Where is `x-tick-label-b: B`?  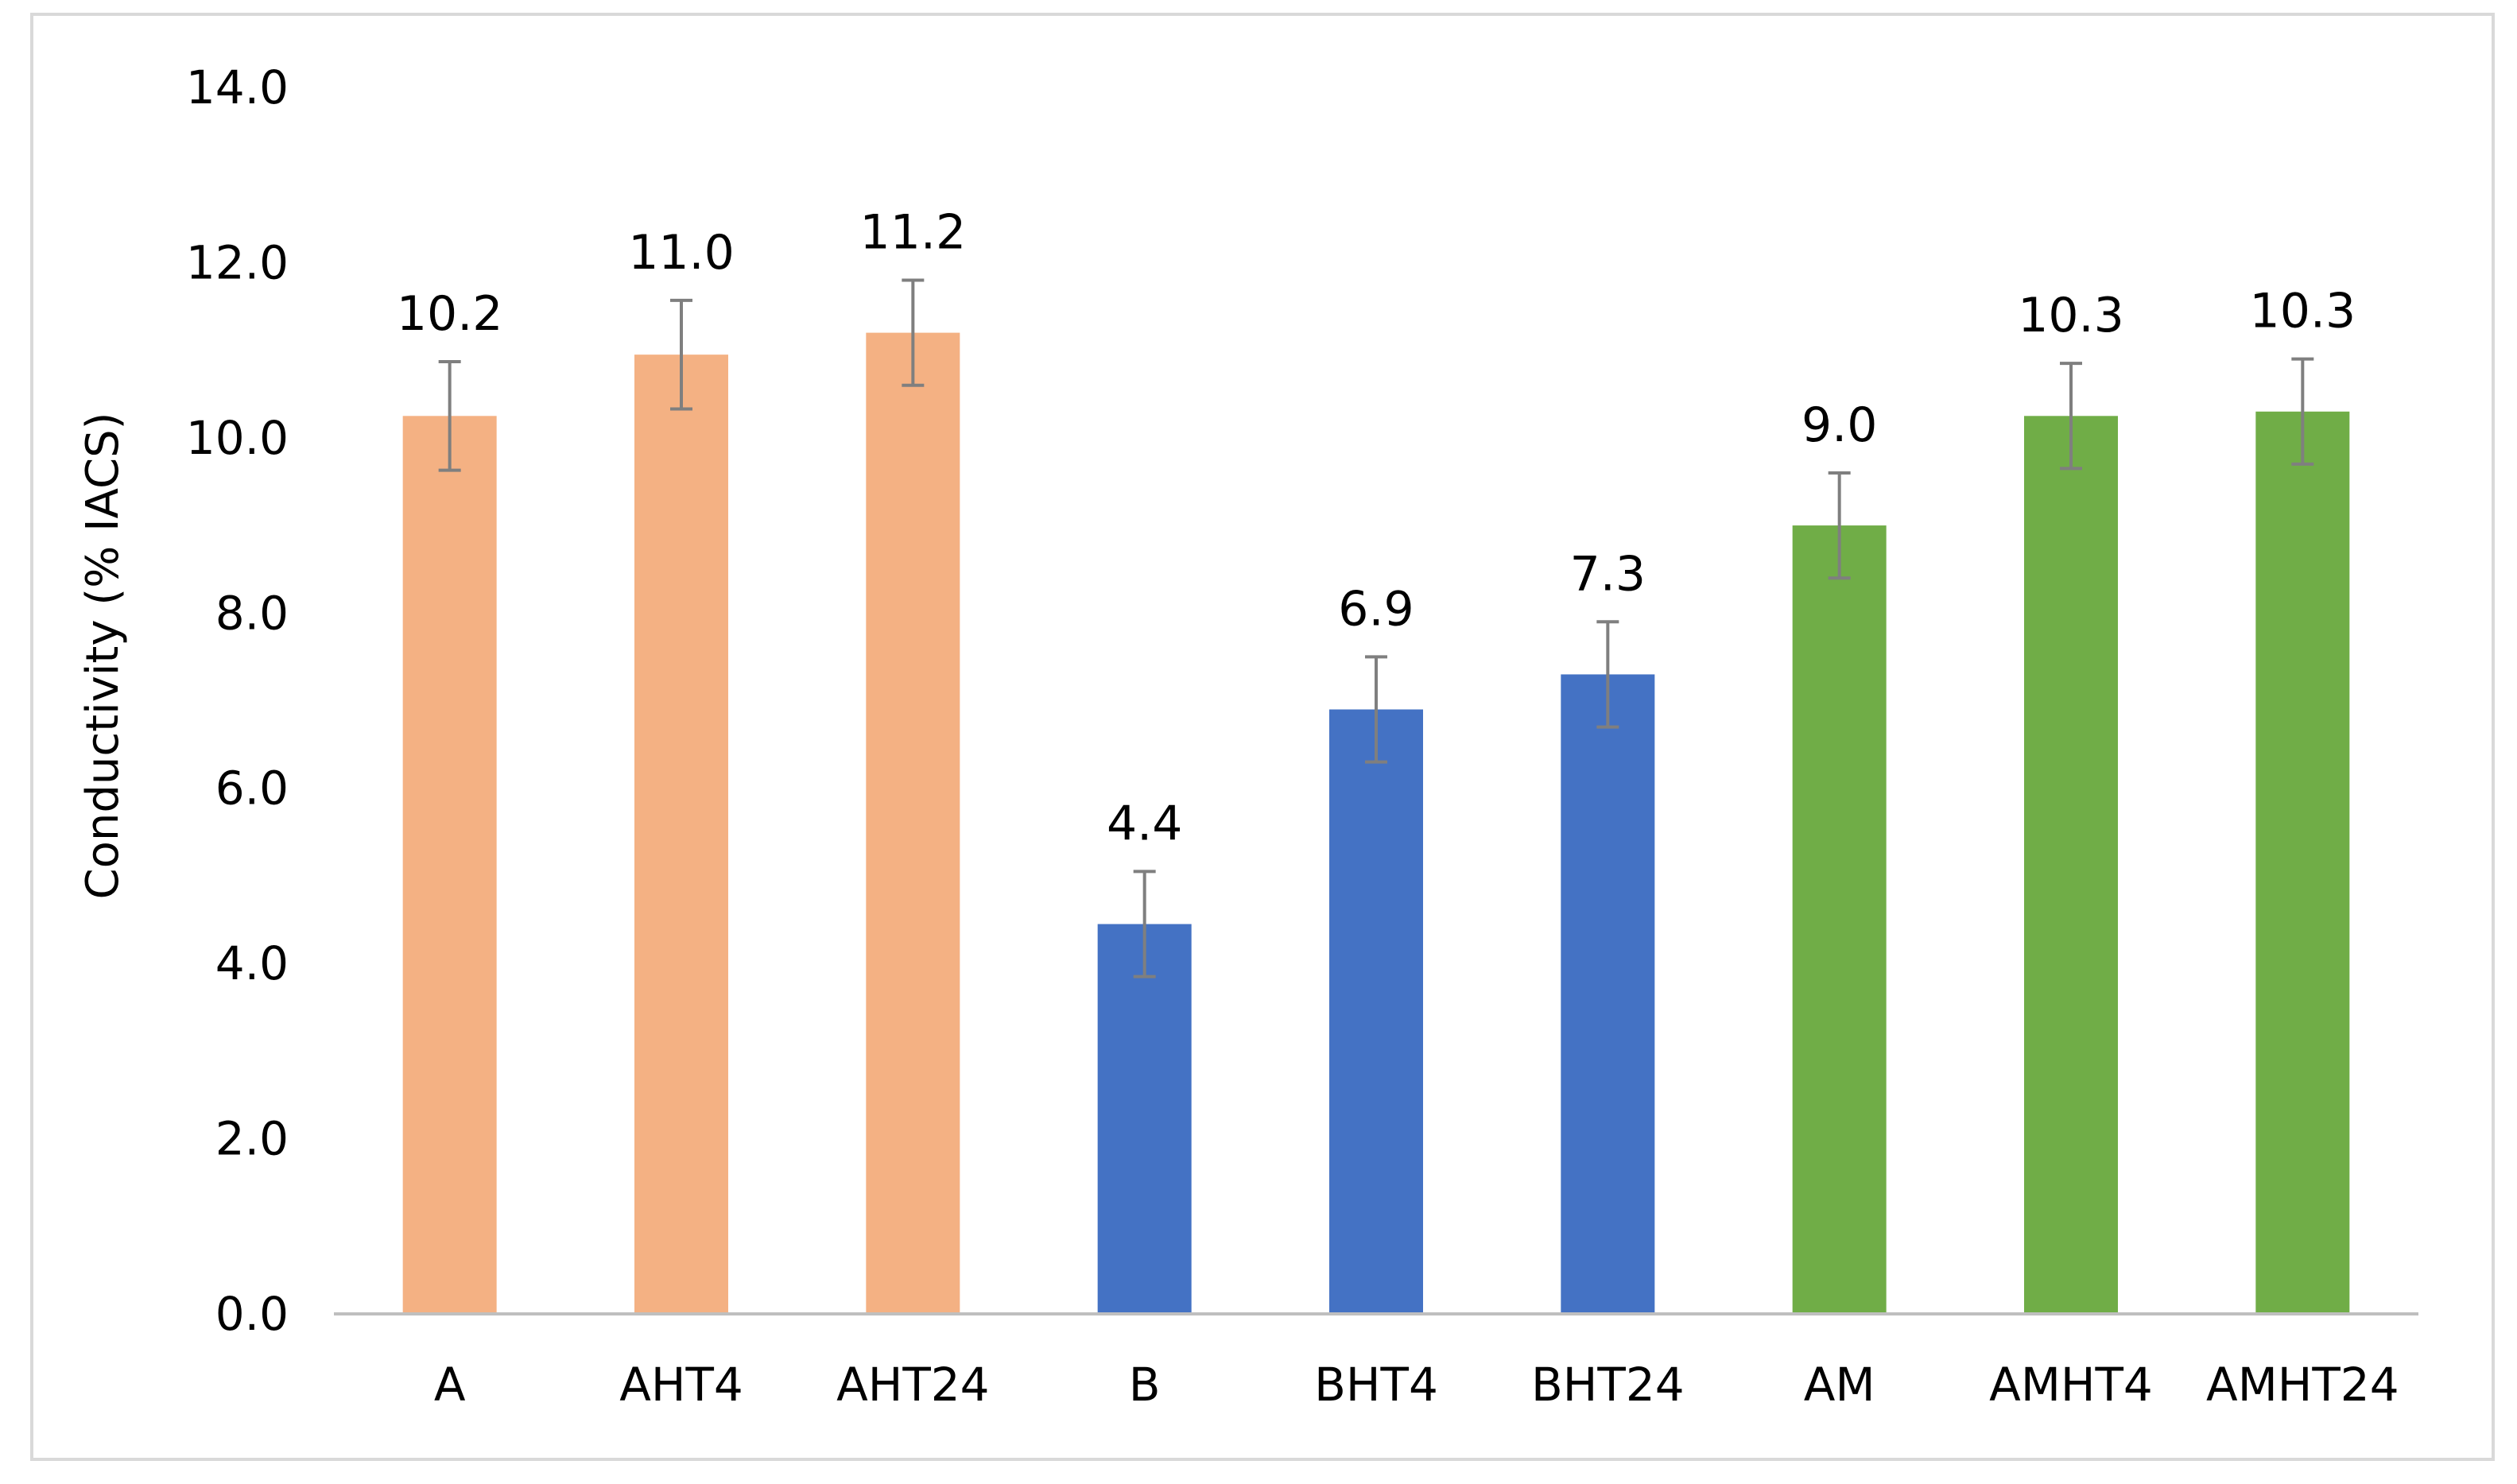 x-tick-label-b: B is located at coordinates (1145, 1385).